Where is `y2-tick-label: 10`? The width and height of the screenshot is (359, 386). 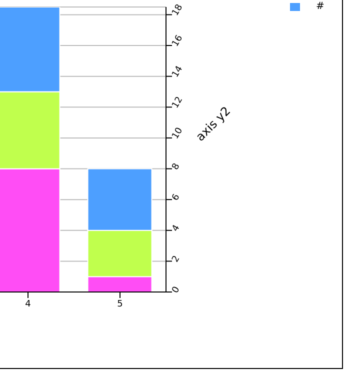 y2-tick-label: 10 is located at coordinates (178, 134).